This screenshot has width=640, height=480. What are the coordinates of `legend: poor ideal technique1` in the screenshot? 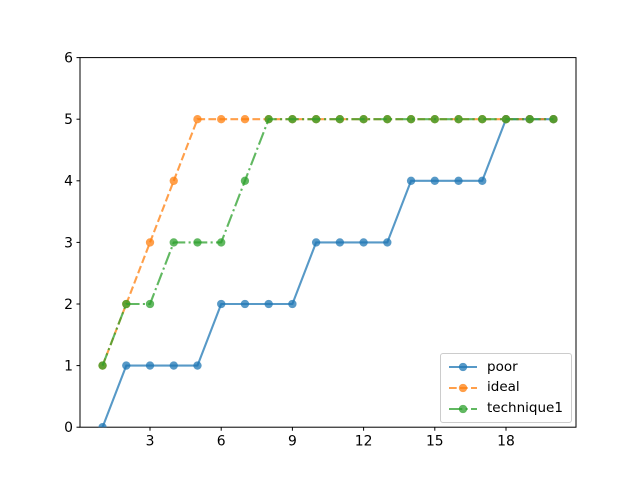 It's located at (506, 388).